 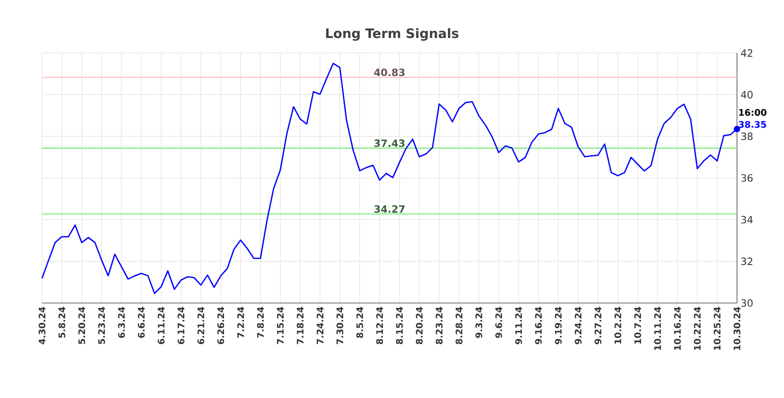 I want to click on data-label: 38.35, so click(x=752, y=124).